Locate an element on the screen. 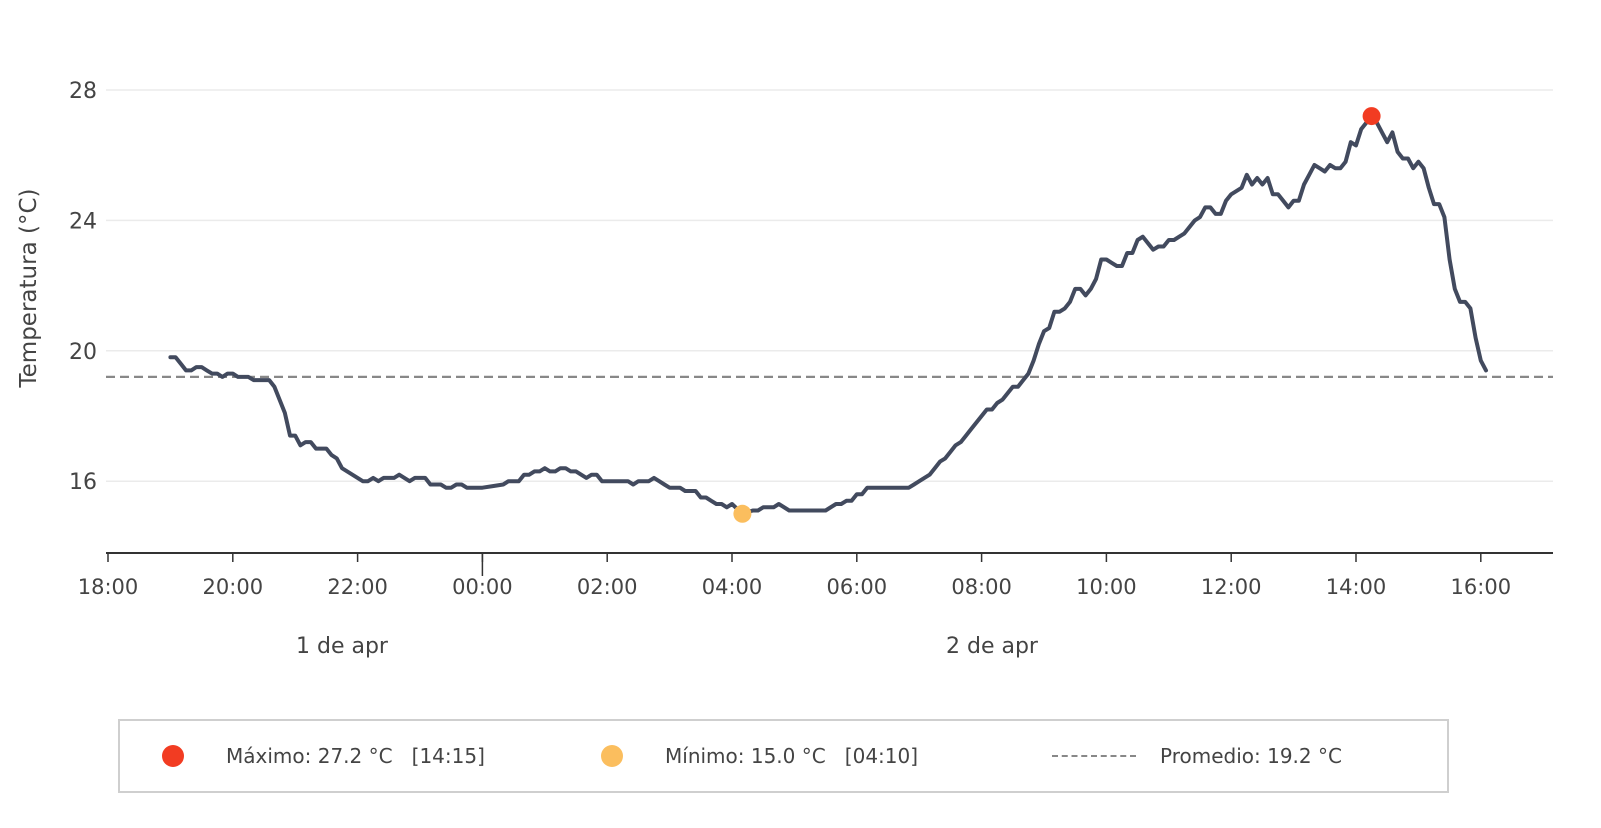  legend-max-label: Máximo: 27.2 °C [14:15] is located at coordinates (355, 756).